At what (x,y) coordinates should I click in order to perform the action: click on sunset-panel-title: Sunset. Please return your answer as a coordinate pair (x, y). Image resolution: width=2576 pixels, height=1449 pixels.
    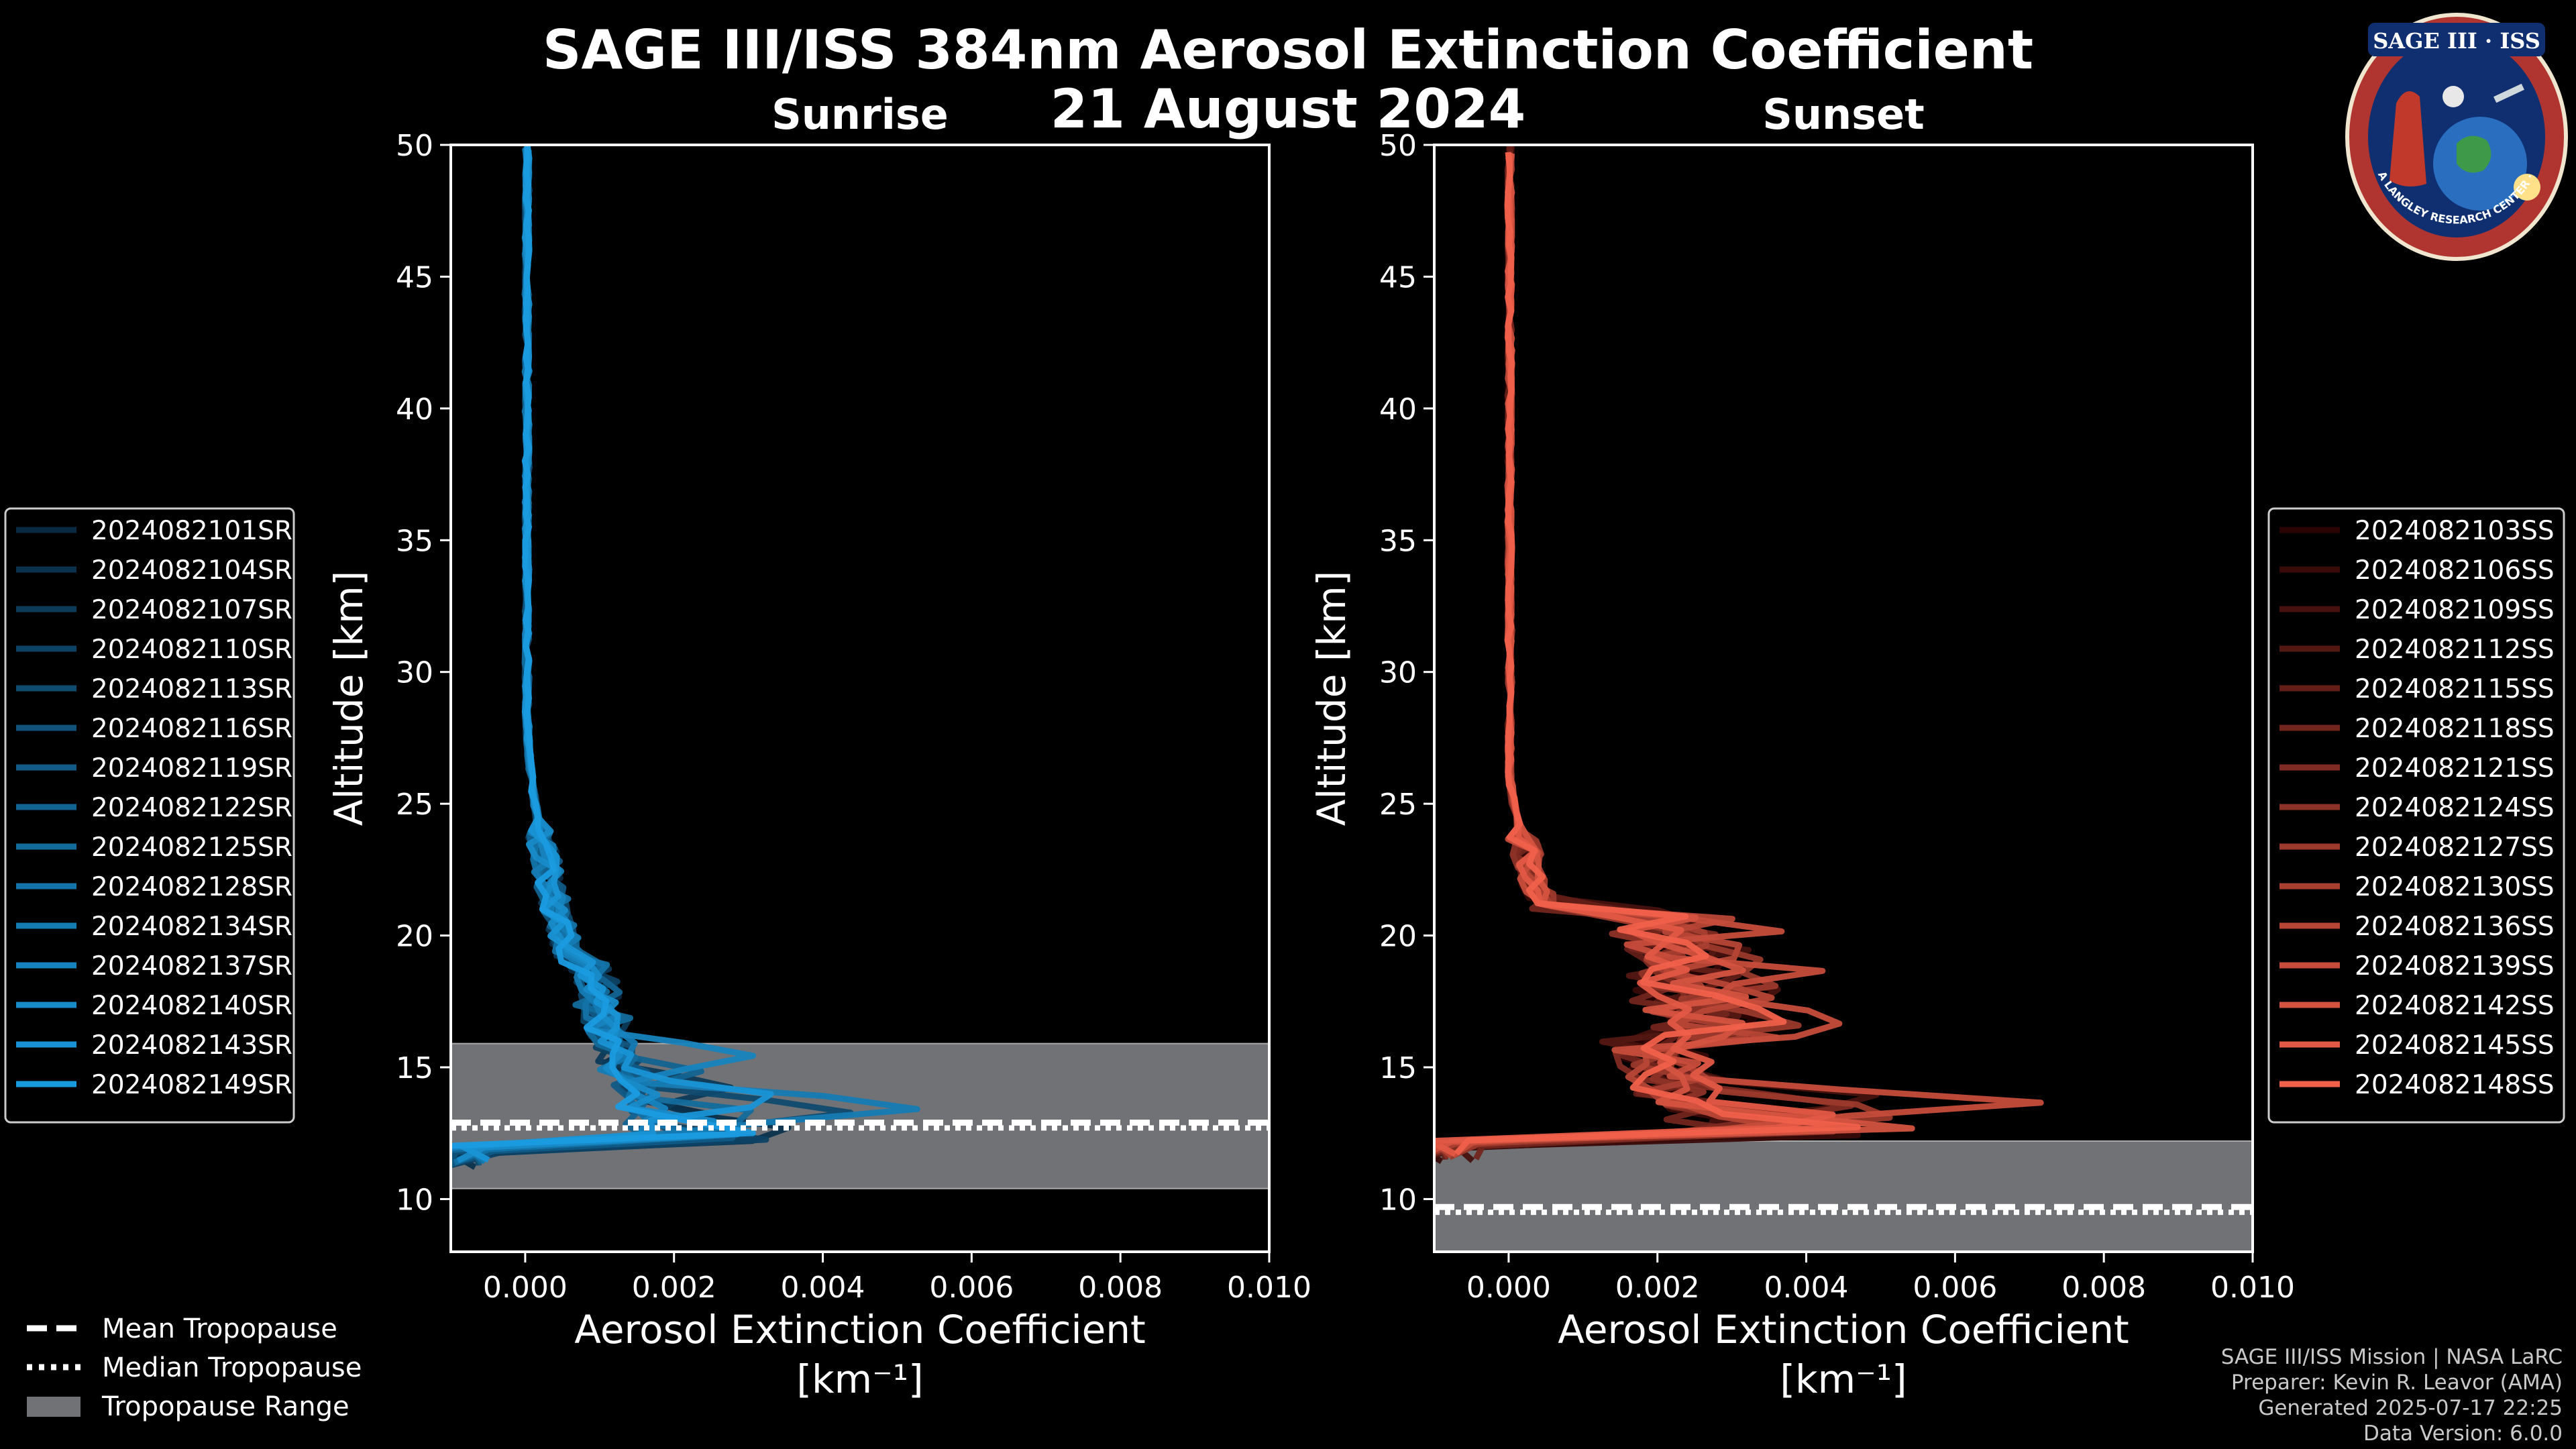
    Looking at the image, I should click on (1843, 114).